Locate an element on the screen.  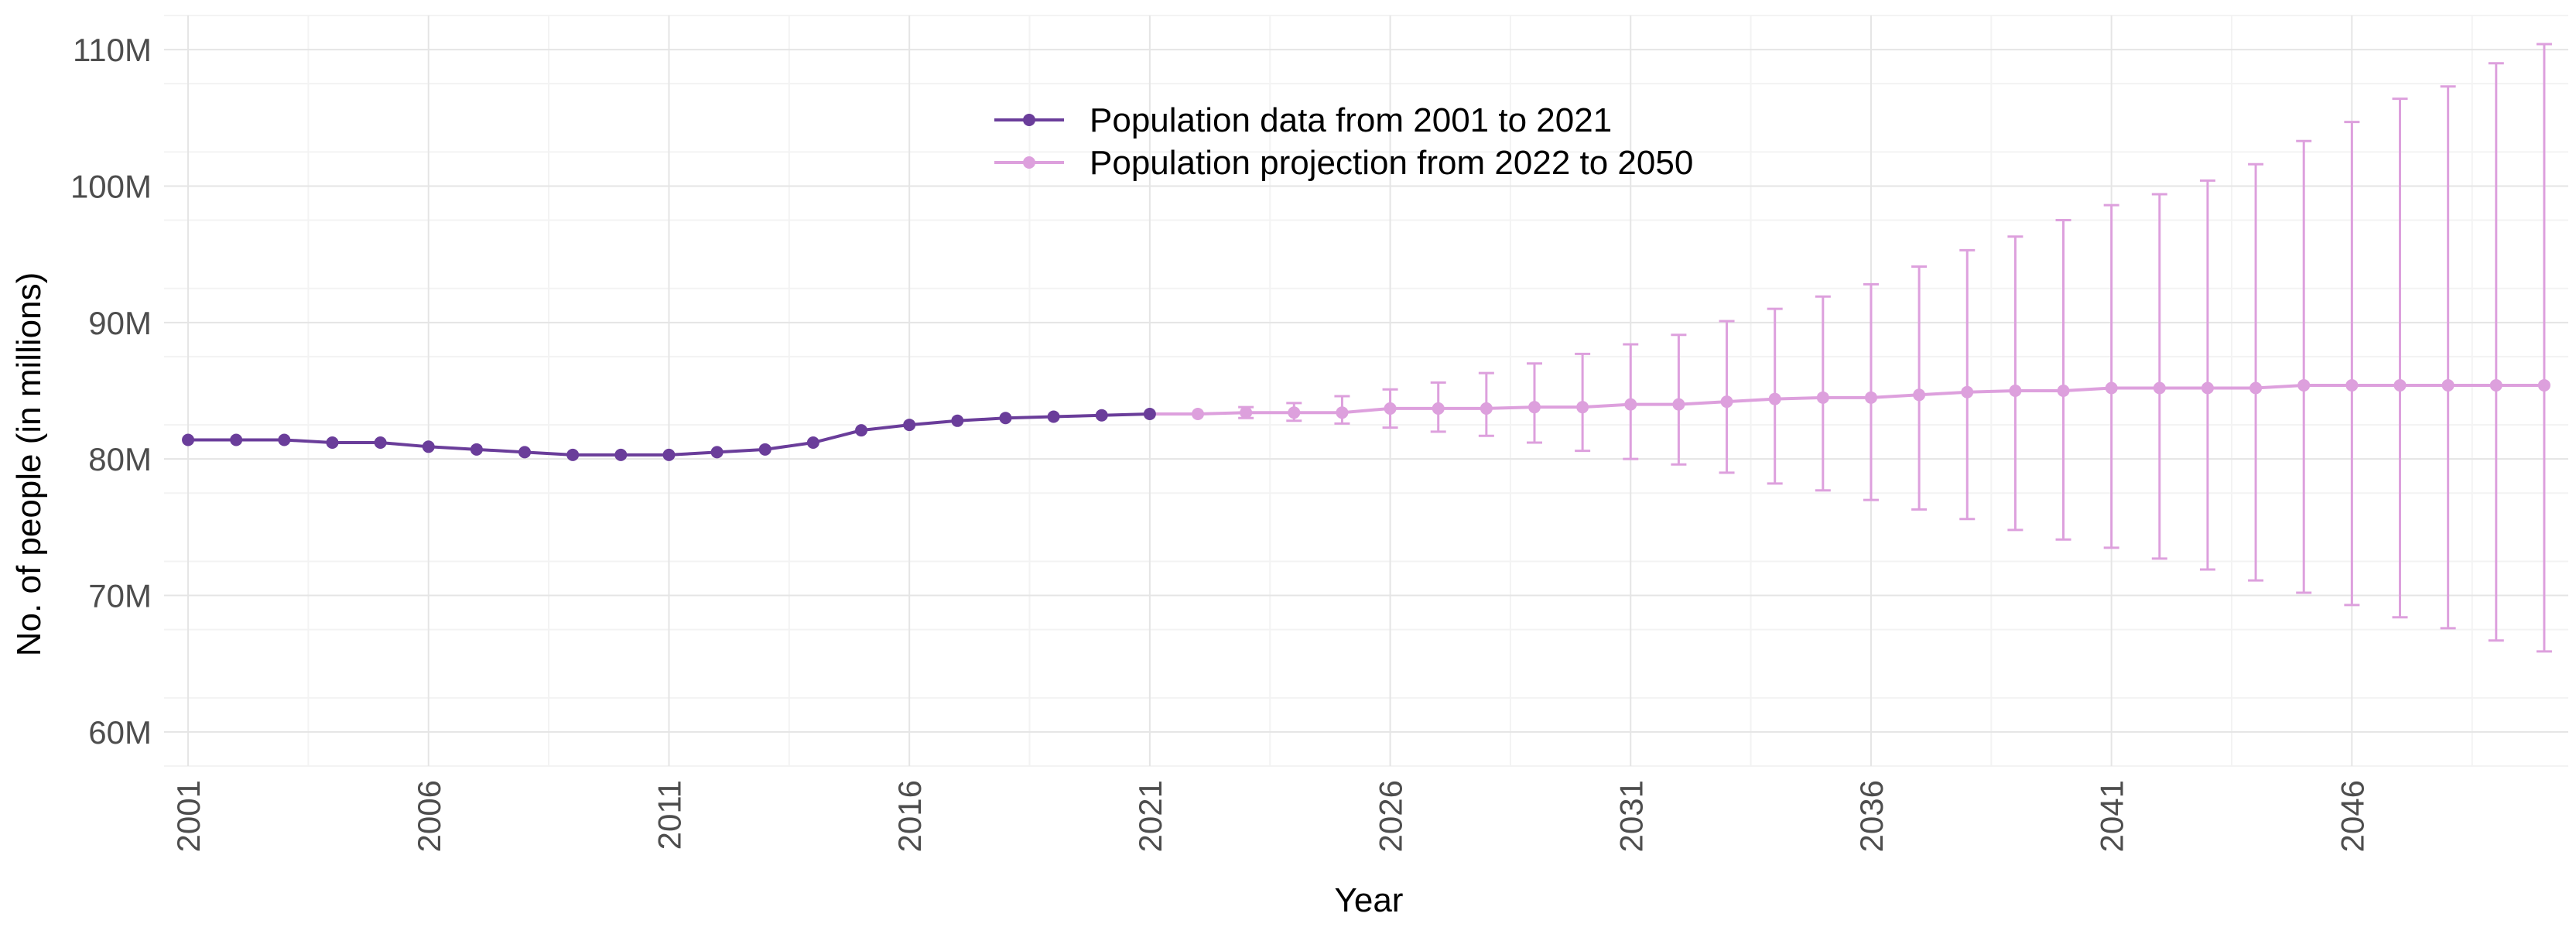
legend-label-projection: Population projection from 2022 to 2050 is located at coordinates (1392, 163).